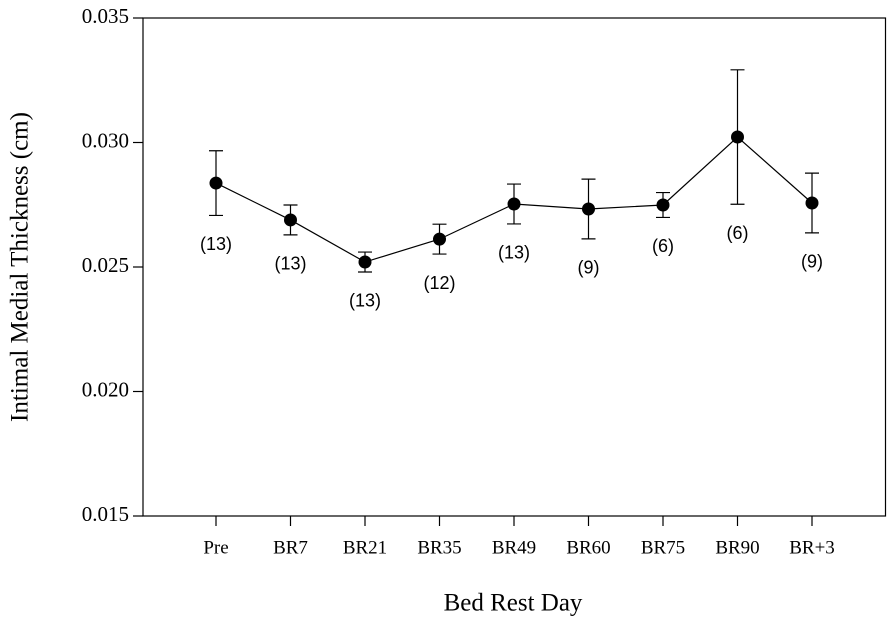  Describe the element at coordinates (737, 547) in the screenshot. I see `x-tick-label: BR90` at that location.